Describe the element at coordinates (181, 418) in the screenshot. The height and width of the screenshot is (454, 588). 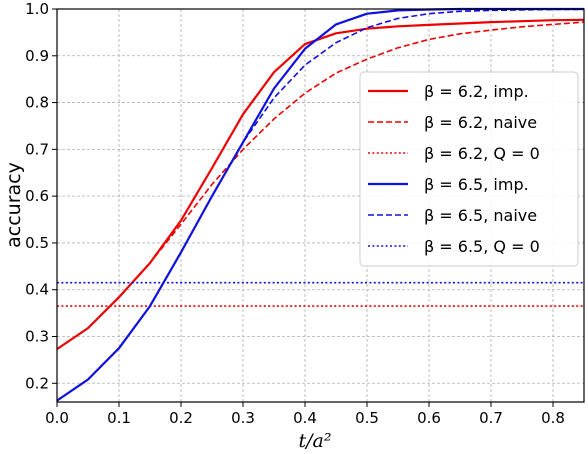
I see `x-tick-label: 0.2` at that location.